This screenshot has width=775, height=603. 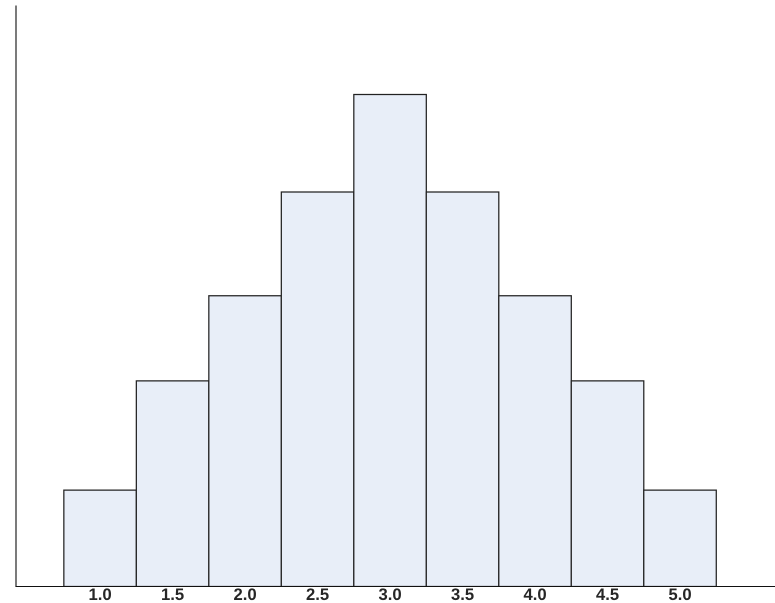 I want to click on x-tick-label: 2.5, so click(x=317, y=594).